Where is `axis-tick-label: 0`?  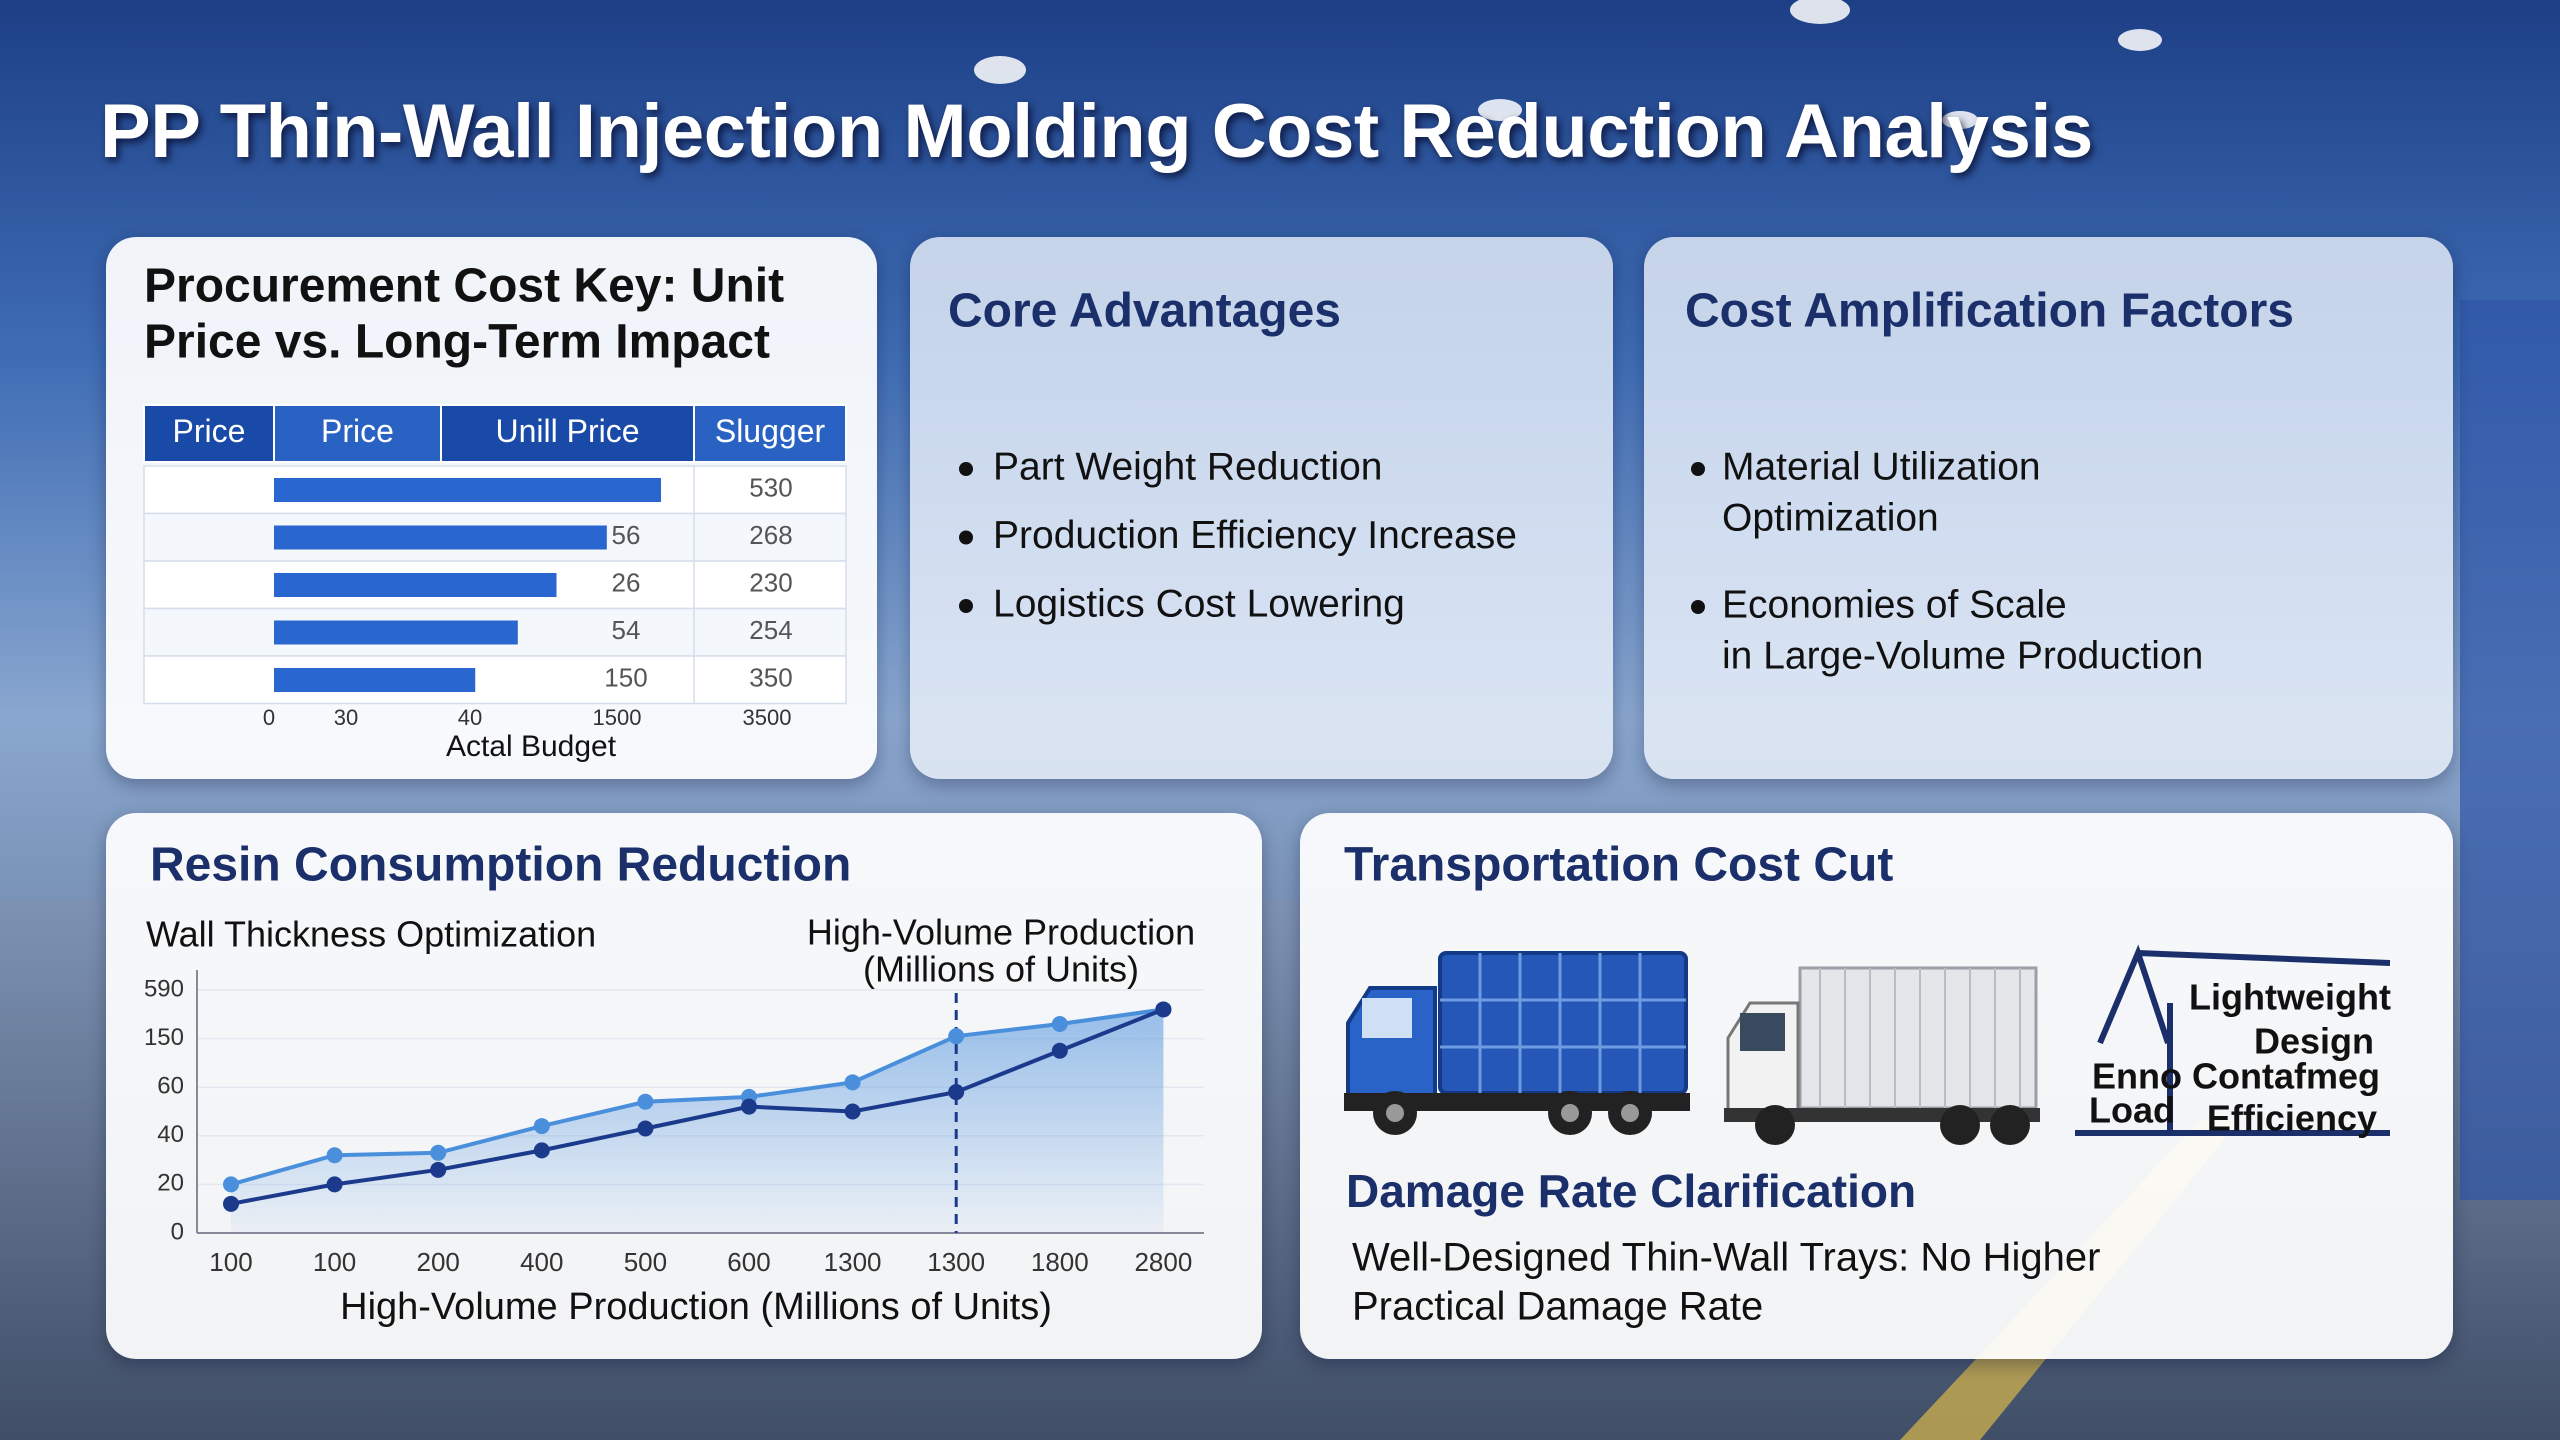
axis-tick-label: 0 is located at coordinates (269, 717).